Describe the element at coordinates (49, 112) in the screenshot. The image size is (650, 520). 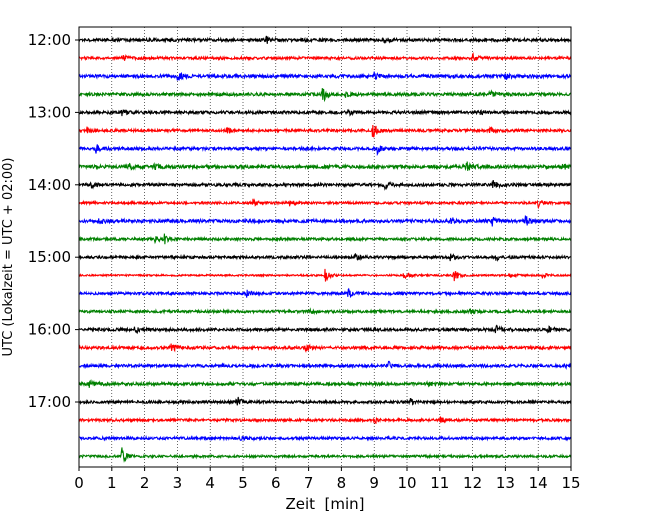
I see `y-tick-label: 13:00` at that location.